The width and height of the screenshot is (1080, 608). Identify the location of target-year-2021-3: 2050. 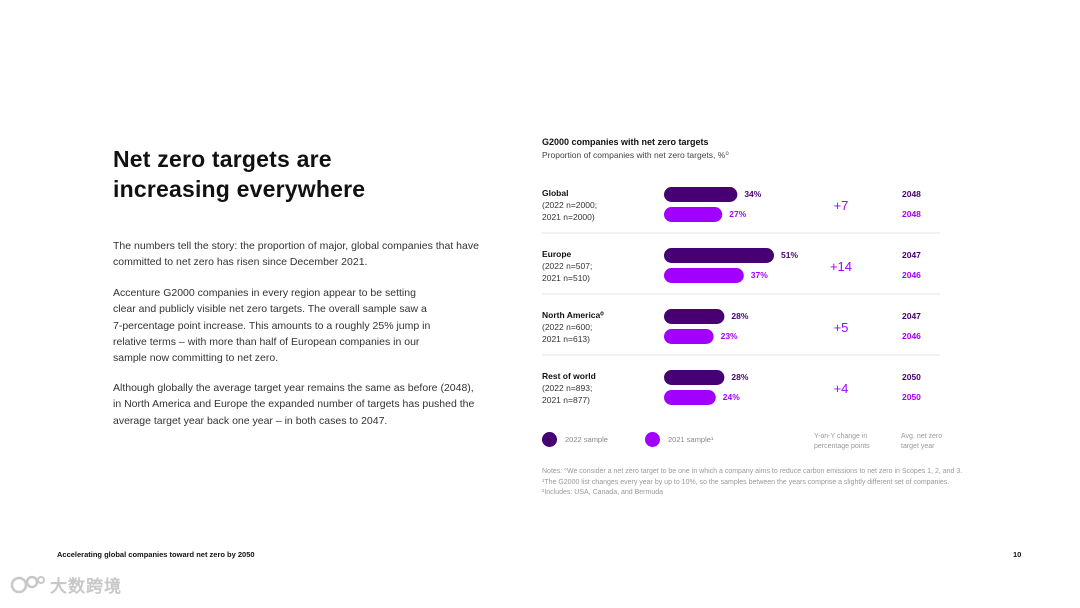
(911, 397).